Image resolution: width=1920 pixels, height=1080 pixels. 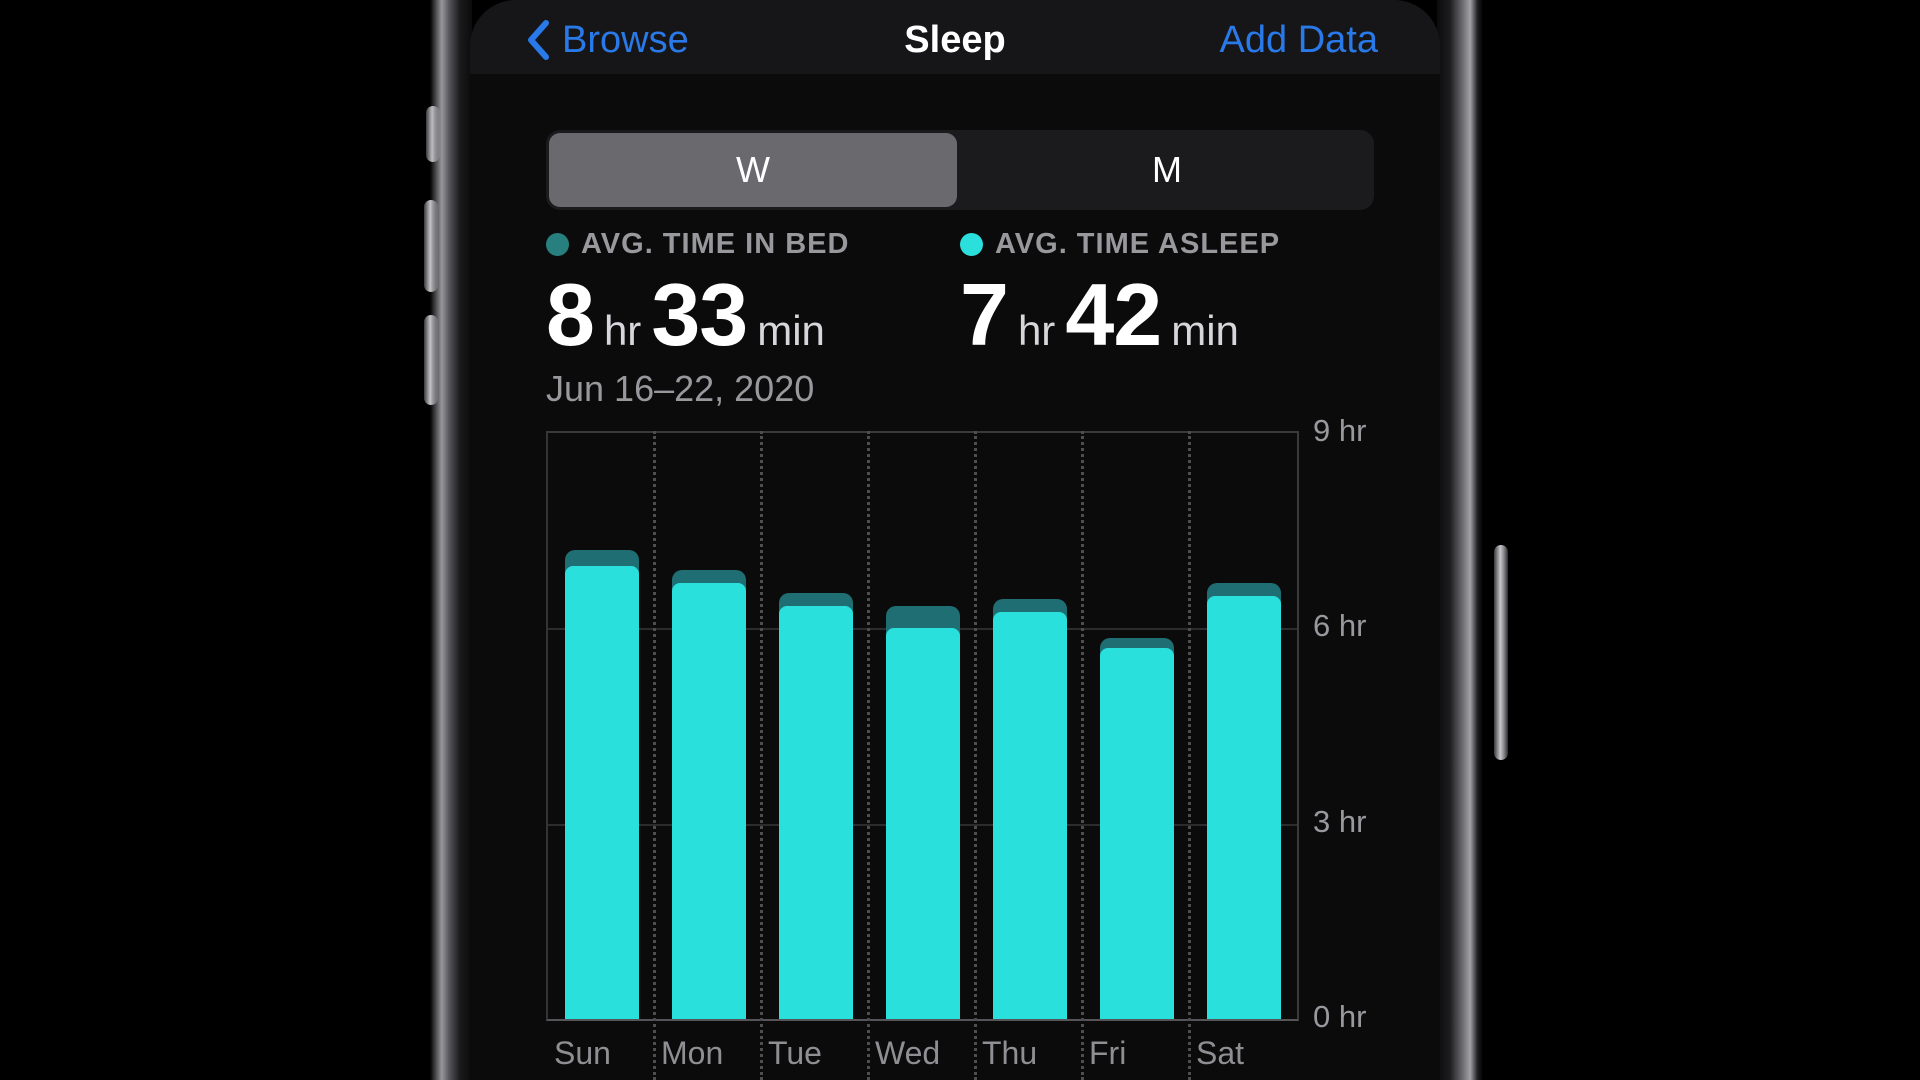 I want to click on stat-value: 7 hr 42 min, so click(x=1120, y=315).